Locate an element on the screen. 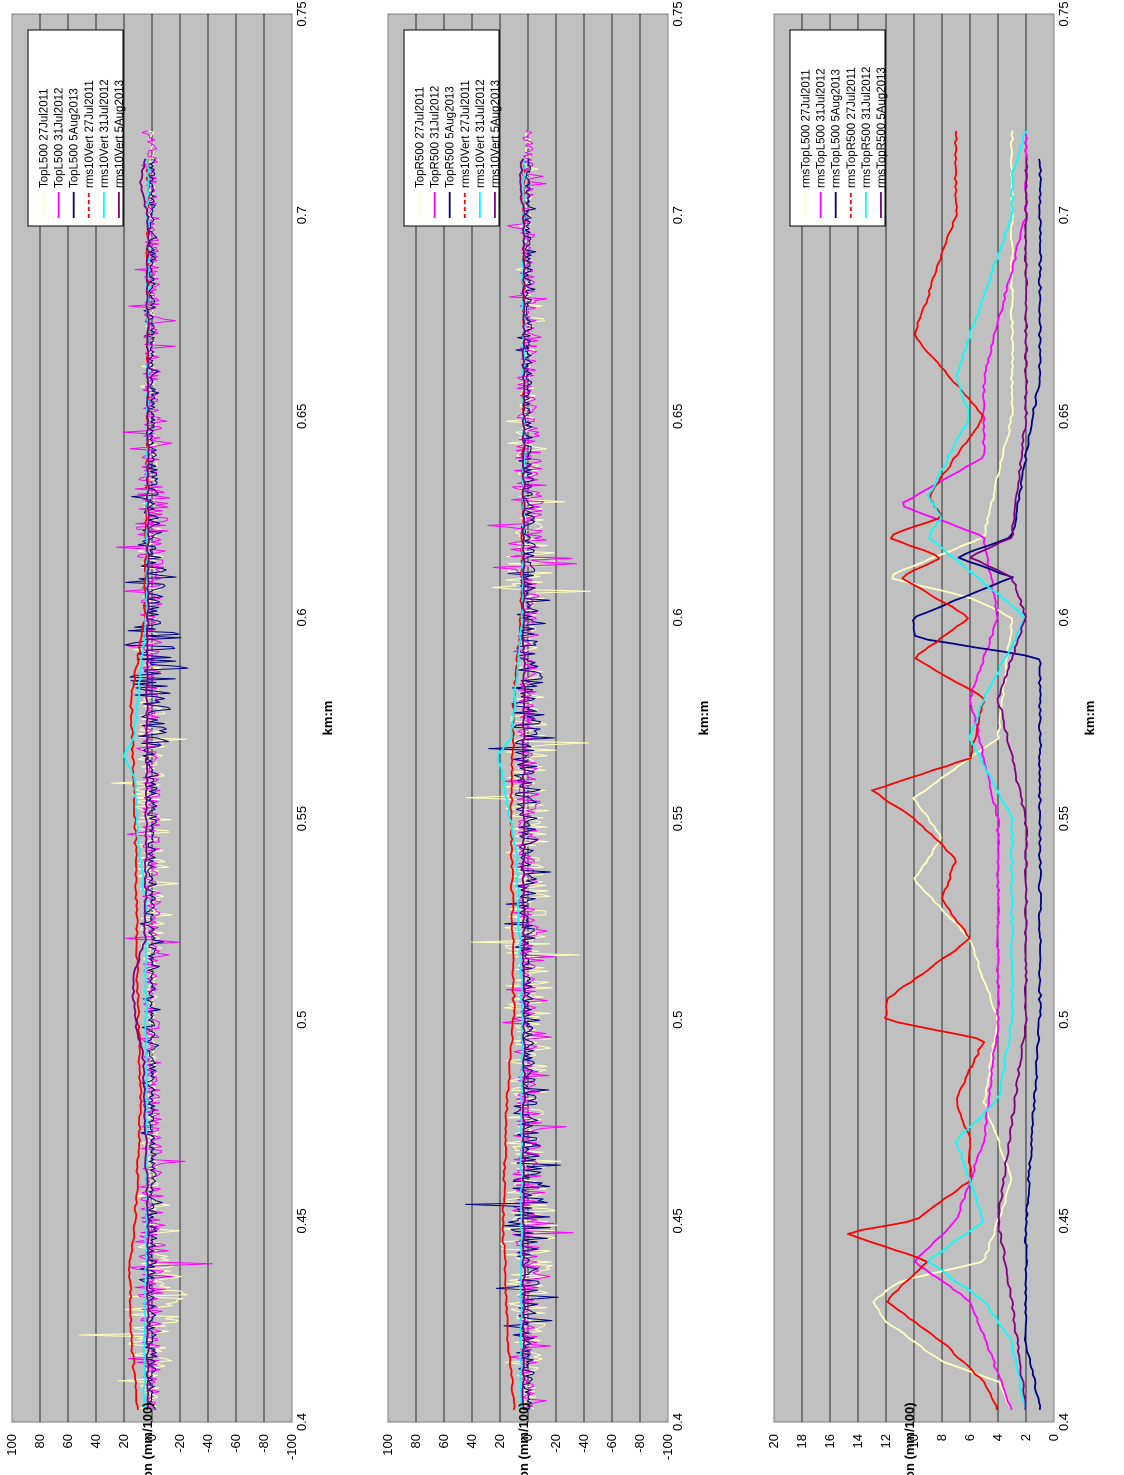  legend-entry: TopL500 27Jul2011 is located at coordinates (45, 138).